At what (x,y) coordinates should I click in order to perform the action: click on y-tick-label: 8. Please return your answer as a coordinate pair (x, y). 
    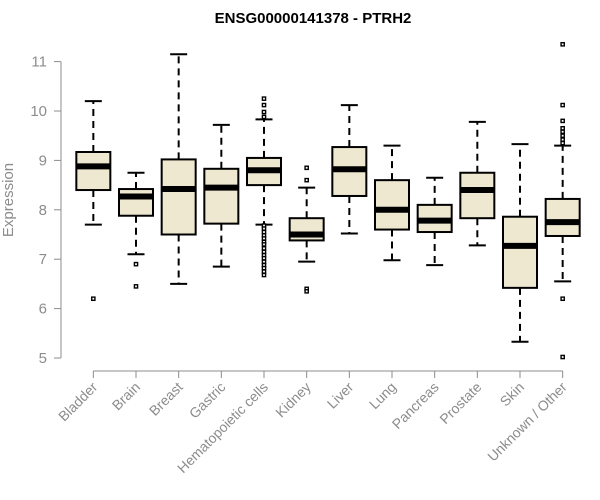
    Looking at the image, I should click on (43, 210).